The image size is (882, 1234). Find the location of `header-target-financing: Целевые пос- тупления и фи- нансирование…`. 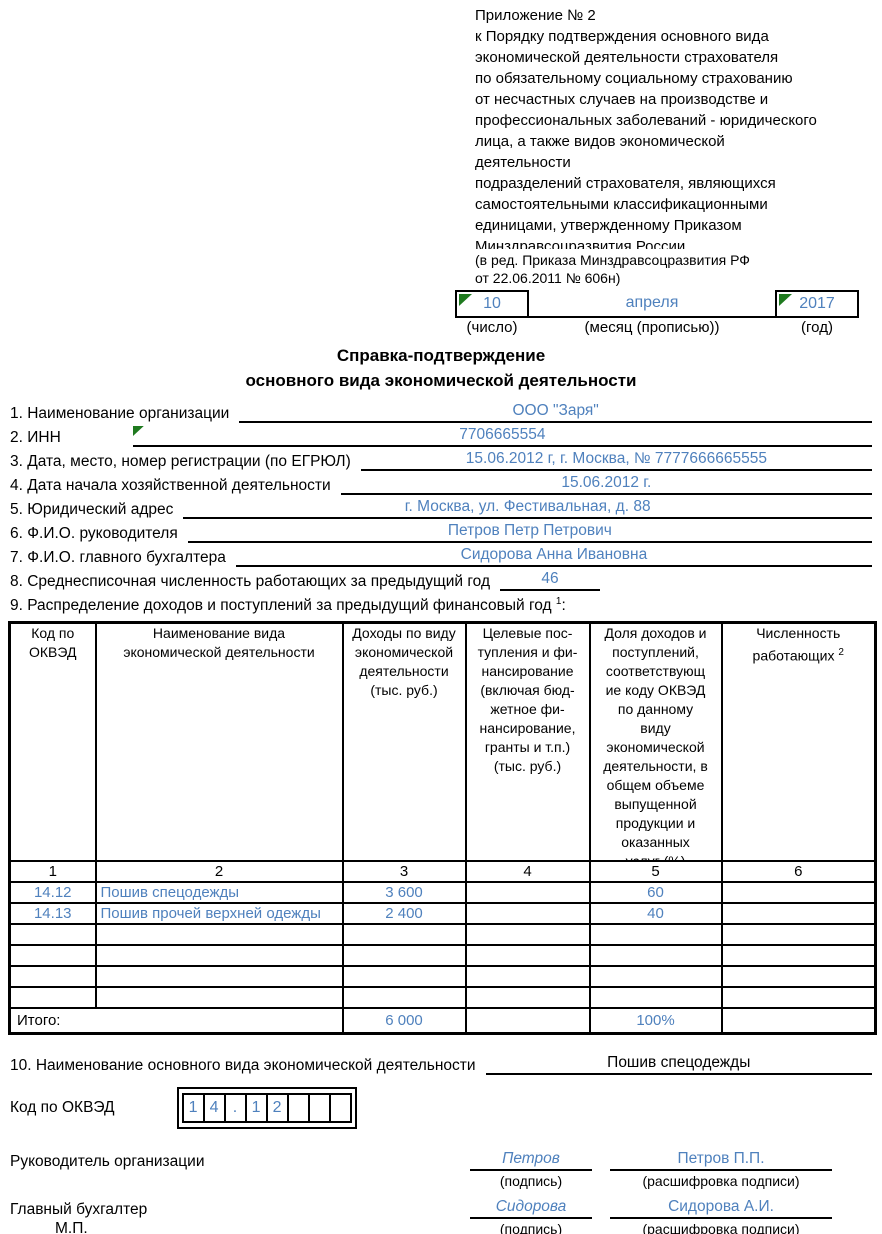

header-target-financing: Целевые пос- тупления и фи- нансирование… is located at coordinates (527, 741).